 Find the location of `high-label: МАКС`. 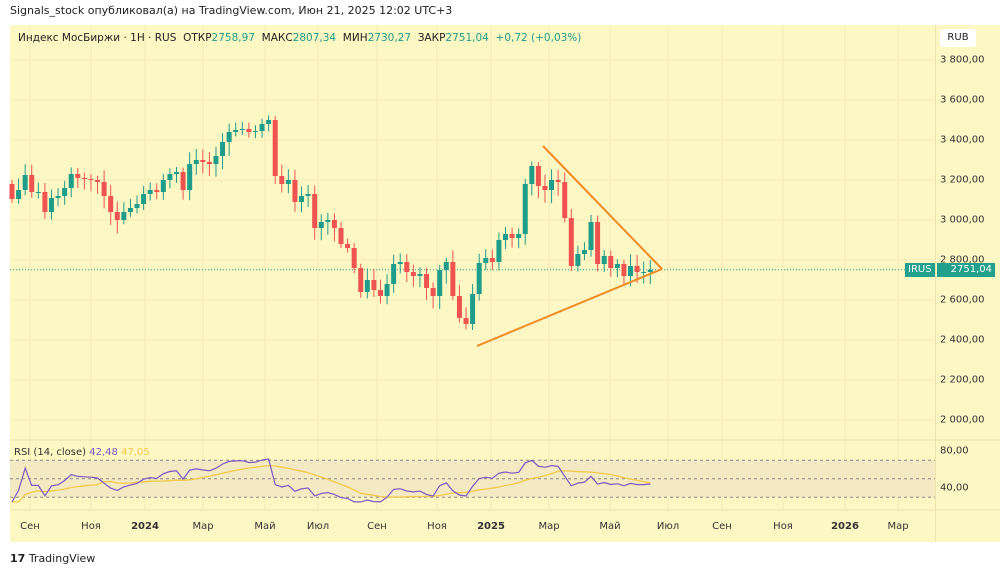

high-label: МАКС is located at coordinates (277, 38).